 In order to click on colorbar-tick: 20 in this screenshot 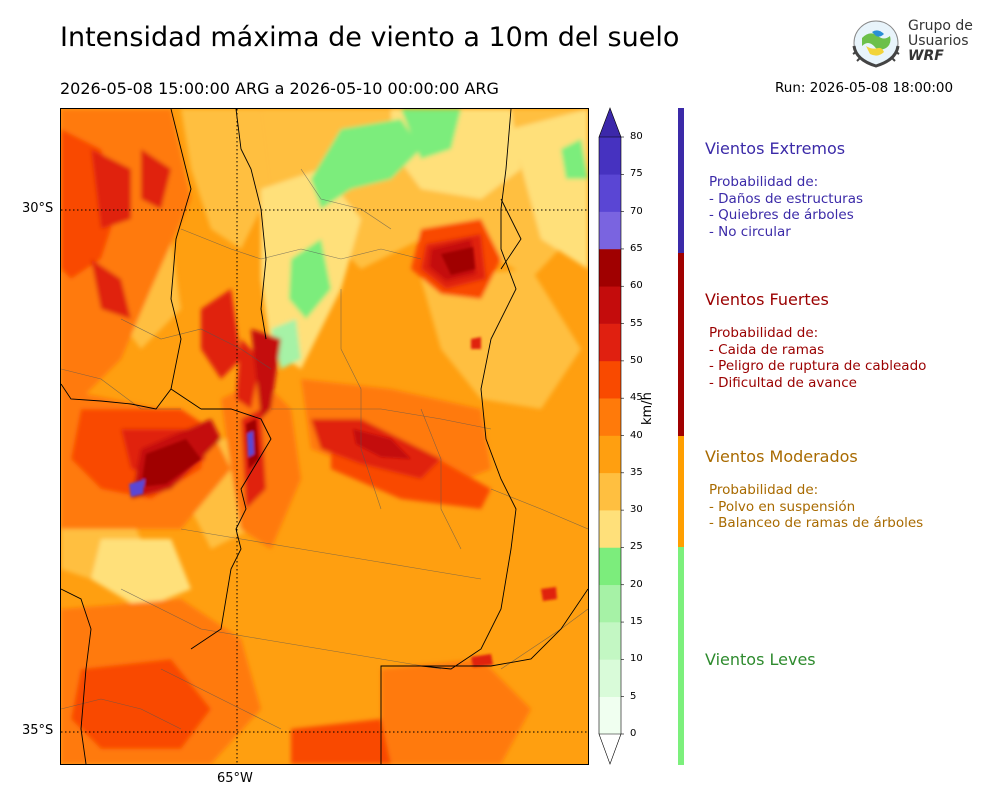, I will do `click(636, 584)`.